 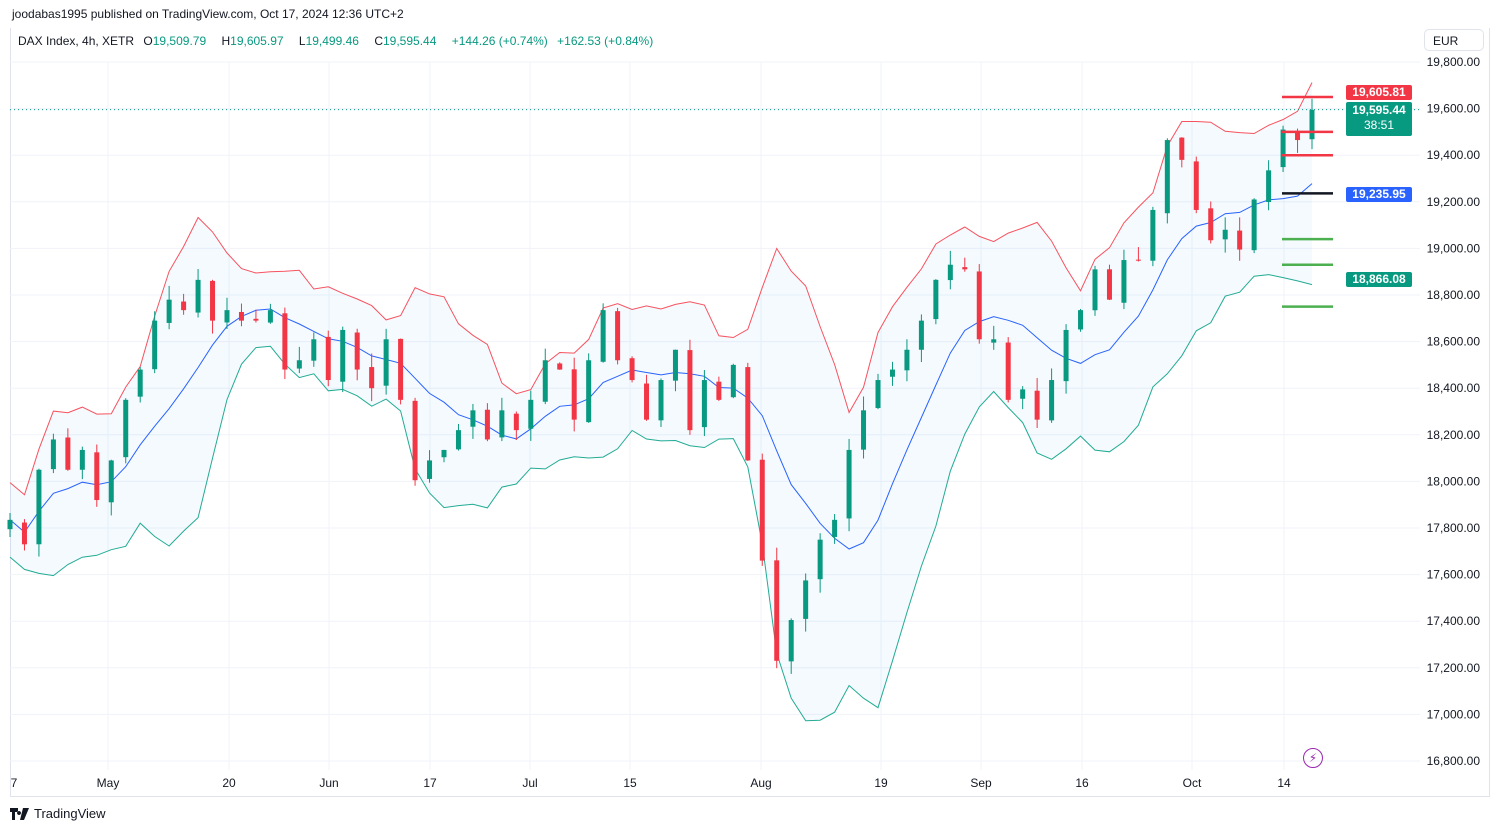 I want to click on date-label: 7, so click(x=14, y=783).